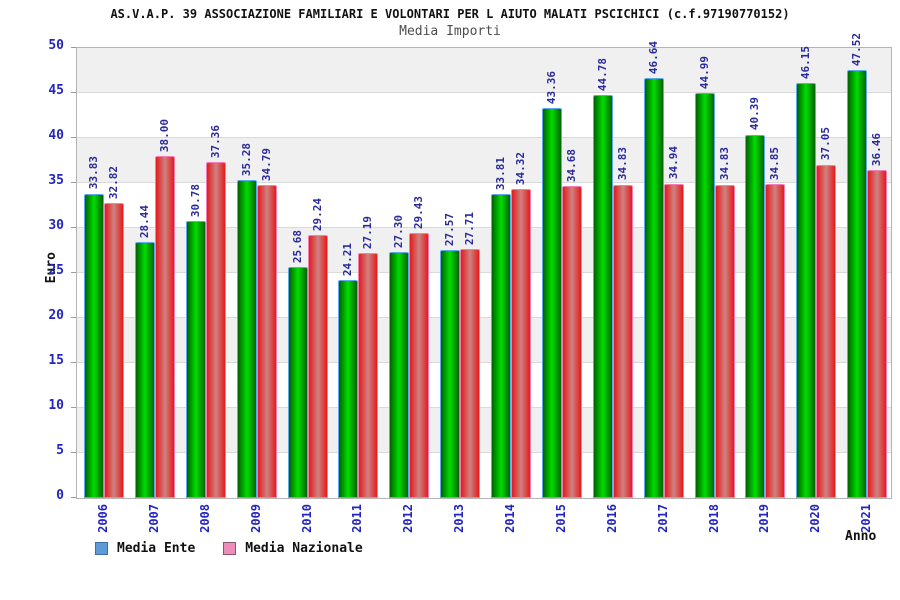 Image resolution: width=900 pixels, height=600 pixels. What do you see at coordinates (56, 225) in the screenshot?
I see `y-tick-label: 30` at bounding box center [56, 225].